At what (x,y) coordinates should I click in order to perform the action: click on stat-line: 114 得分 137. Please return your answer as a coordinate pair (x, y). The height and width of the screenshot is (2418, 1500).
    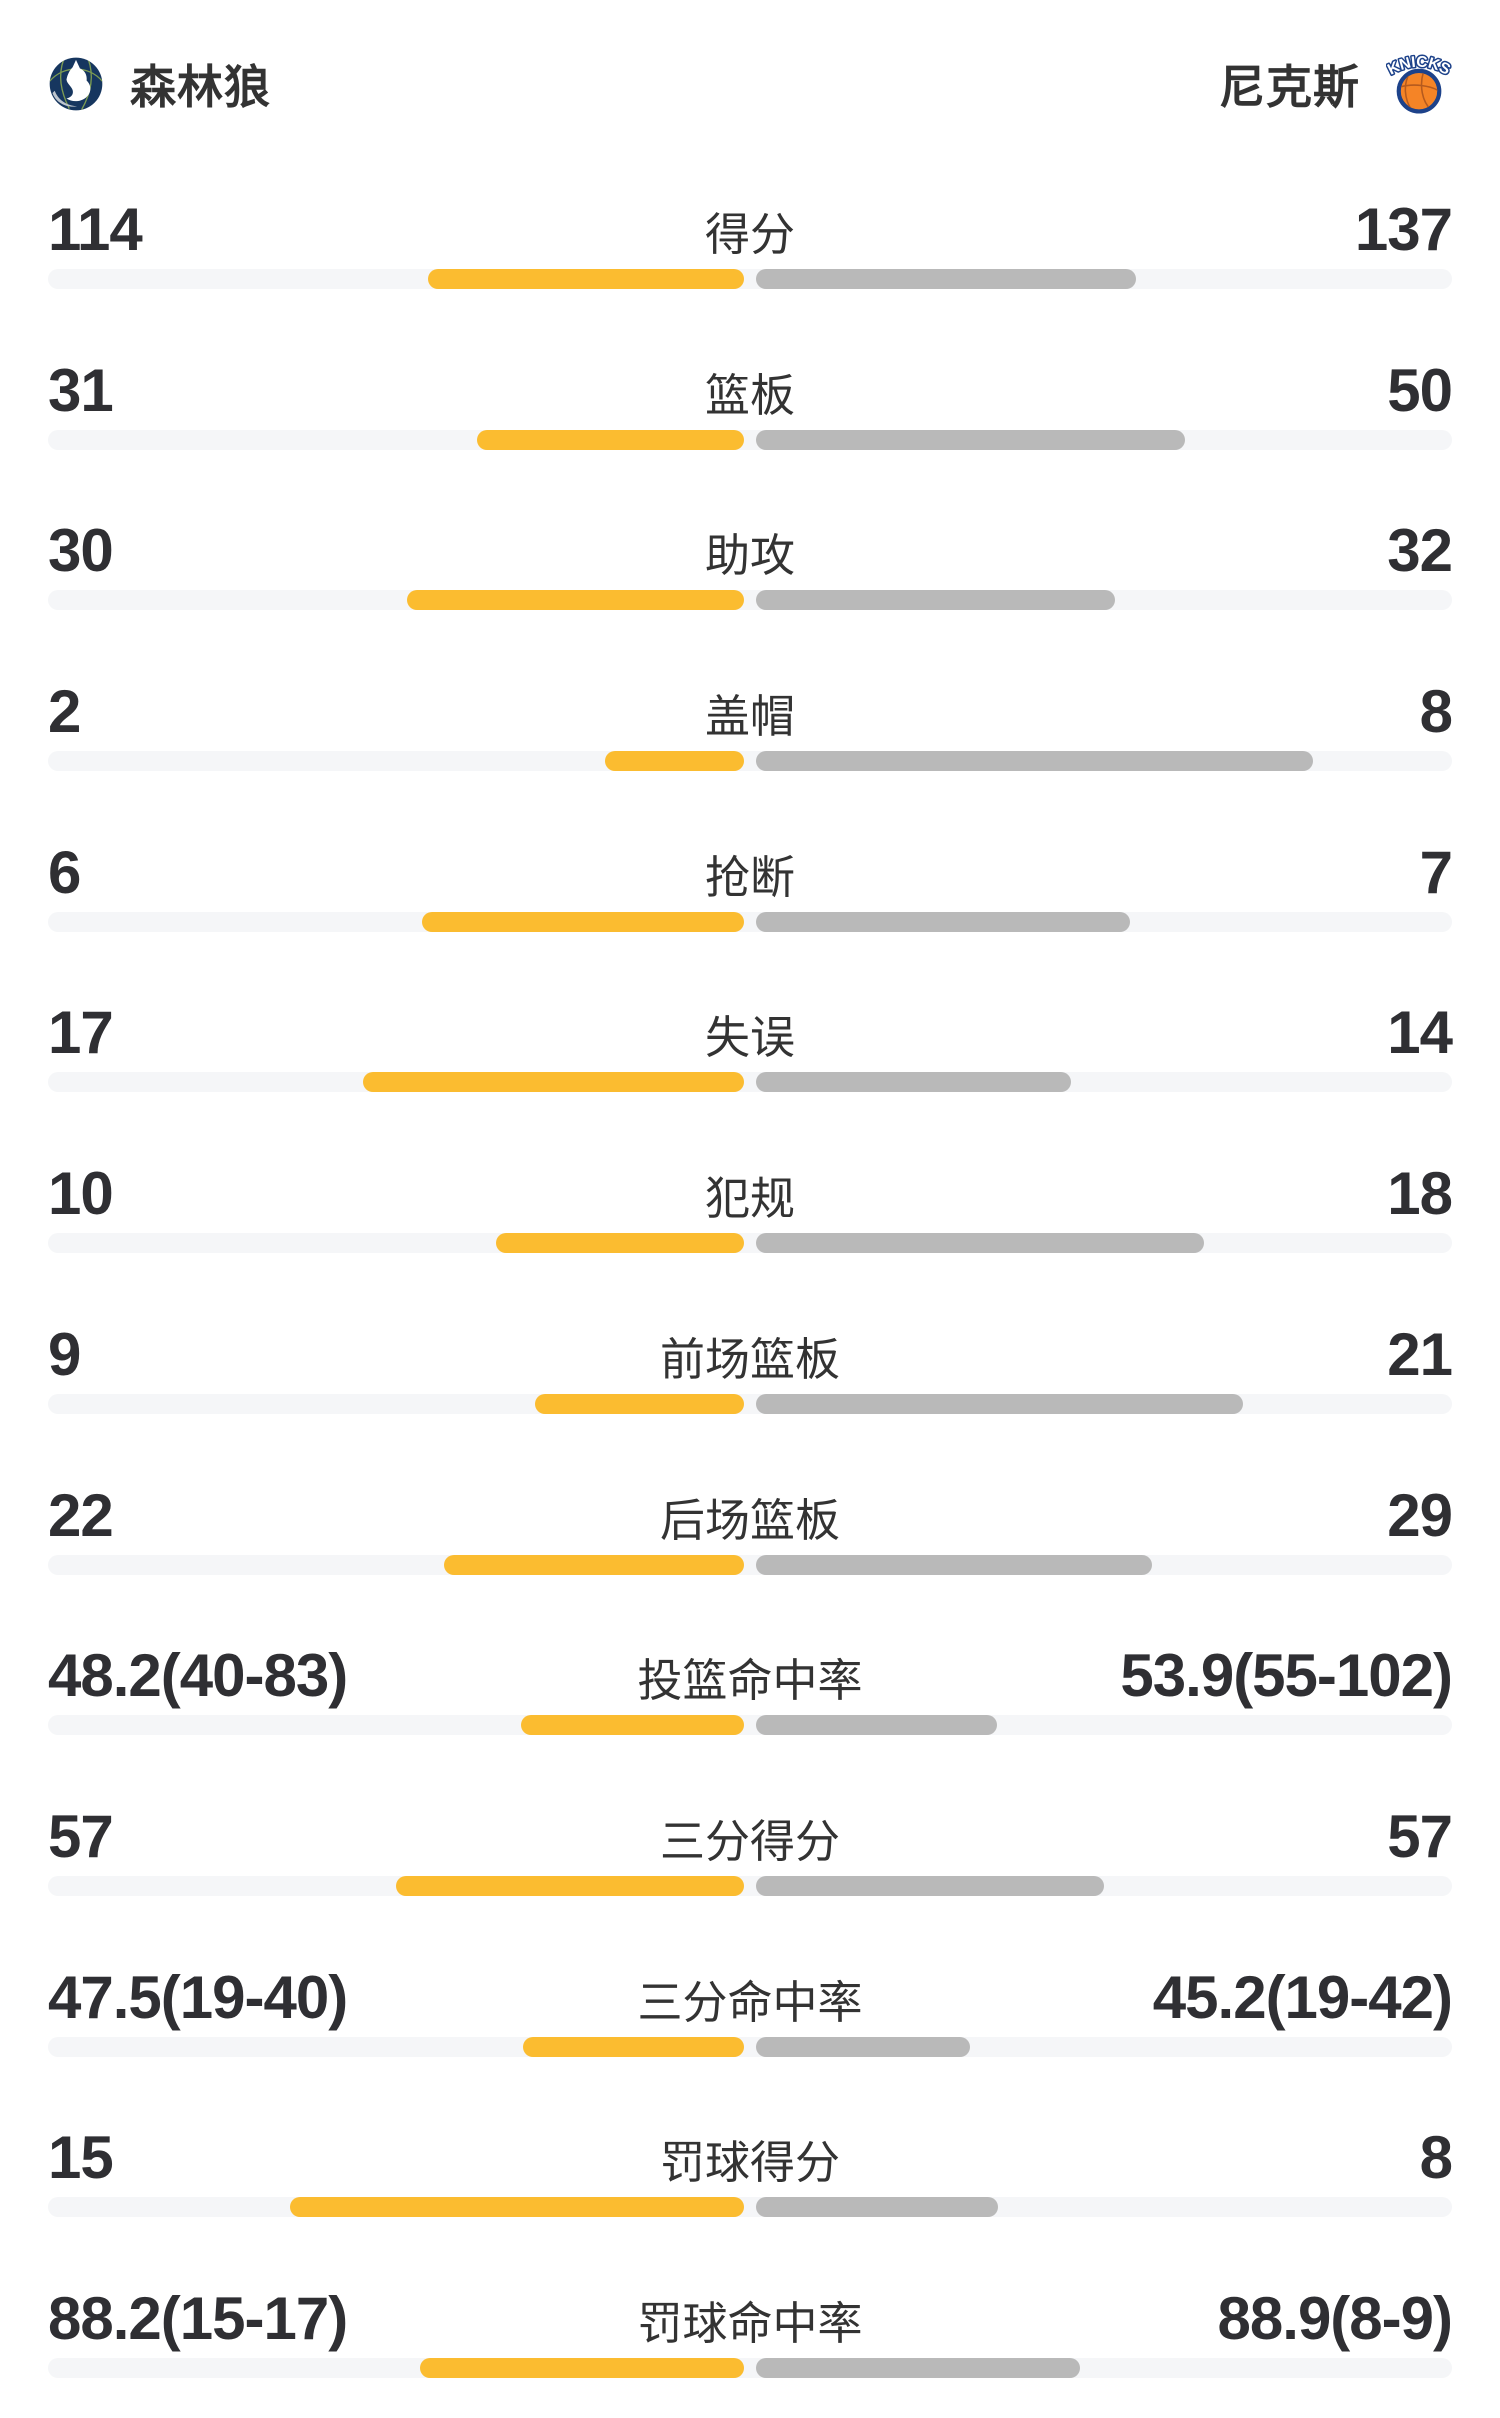
    Looking at the image, I should click on (750, 215).